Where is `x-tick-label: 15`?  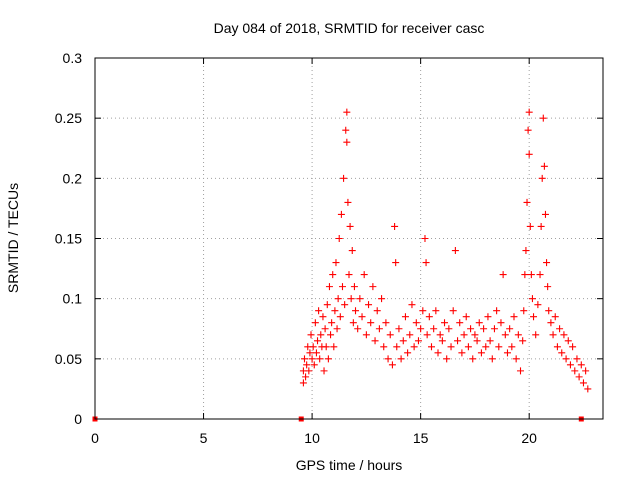 x-tick-label: 15 is located at coordinates (421, 438).